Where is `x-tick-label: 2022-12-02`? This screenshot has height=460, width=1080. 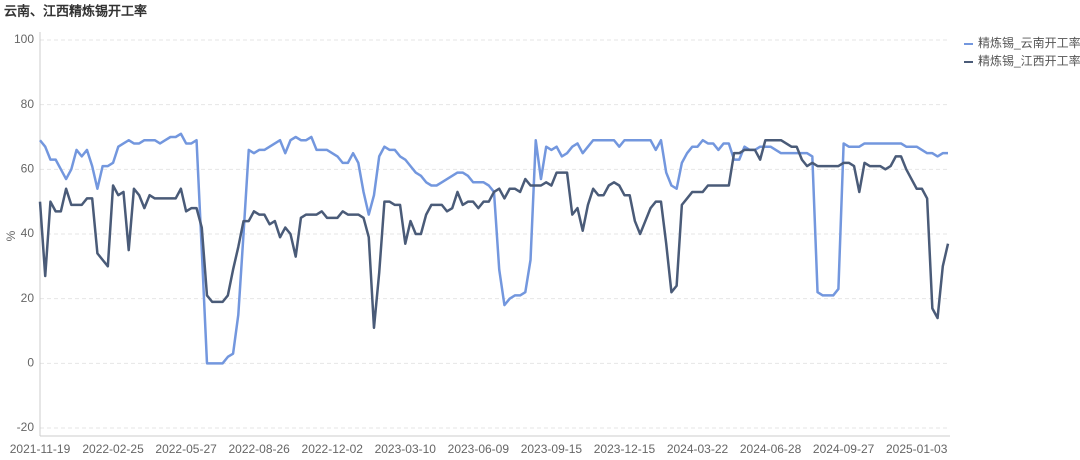 x-tick-label: 2022-12-02 is located at coordinates (333, 449).